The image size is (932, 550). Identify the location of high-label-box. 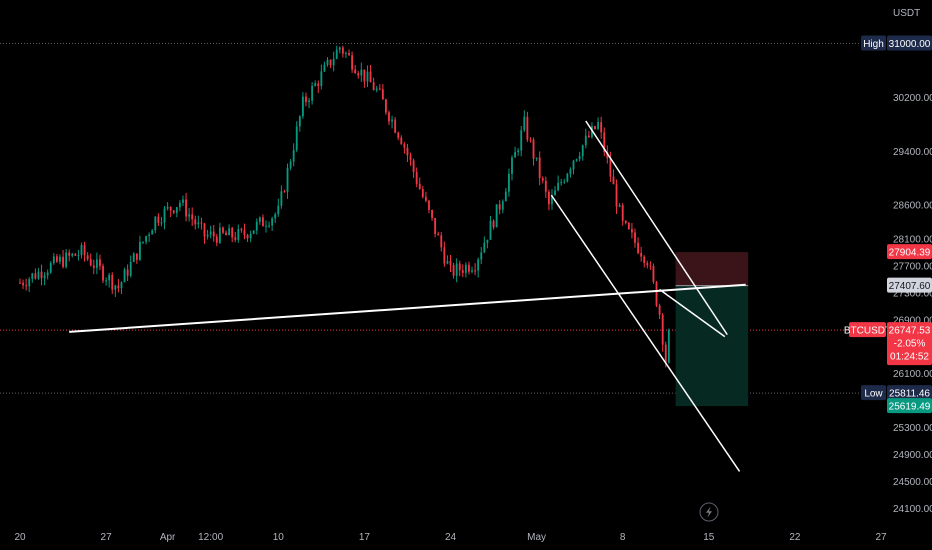
(873, 43).